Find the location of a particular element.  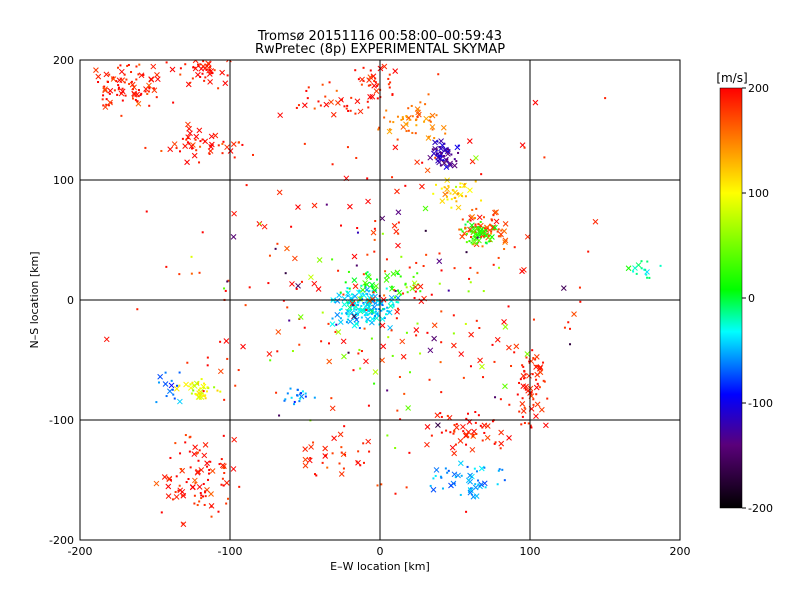

x-tick-label: -200 is located at coordinates (80, 551).